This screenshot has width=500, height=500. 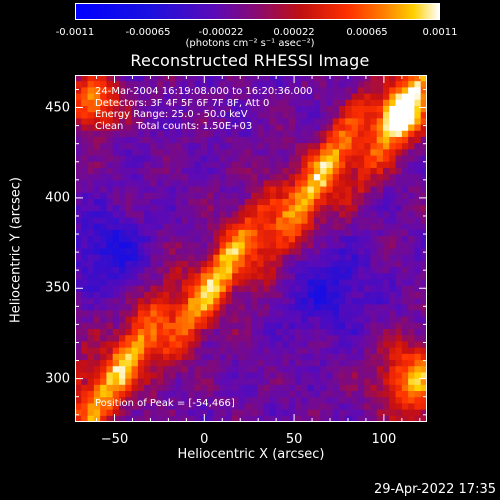 I want to click on x-axis-label: Heliocentric X (arcsec), so click(x=251, y=454).